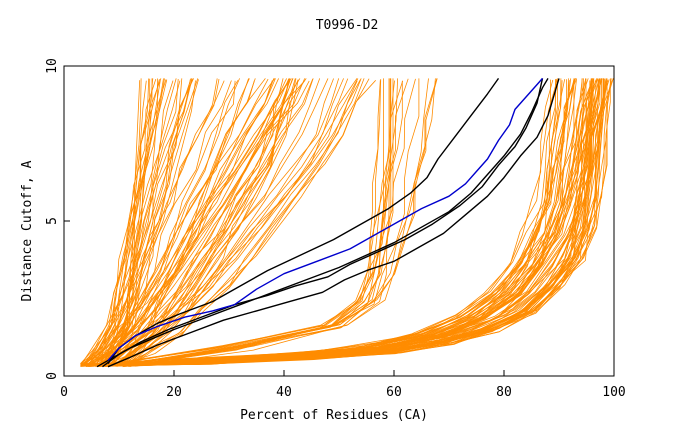  Describe the element at coordinates (64, 392) in the screenshot. I see `x-tick-label: 0` at that location.